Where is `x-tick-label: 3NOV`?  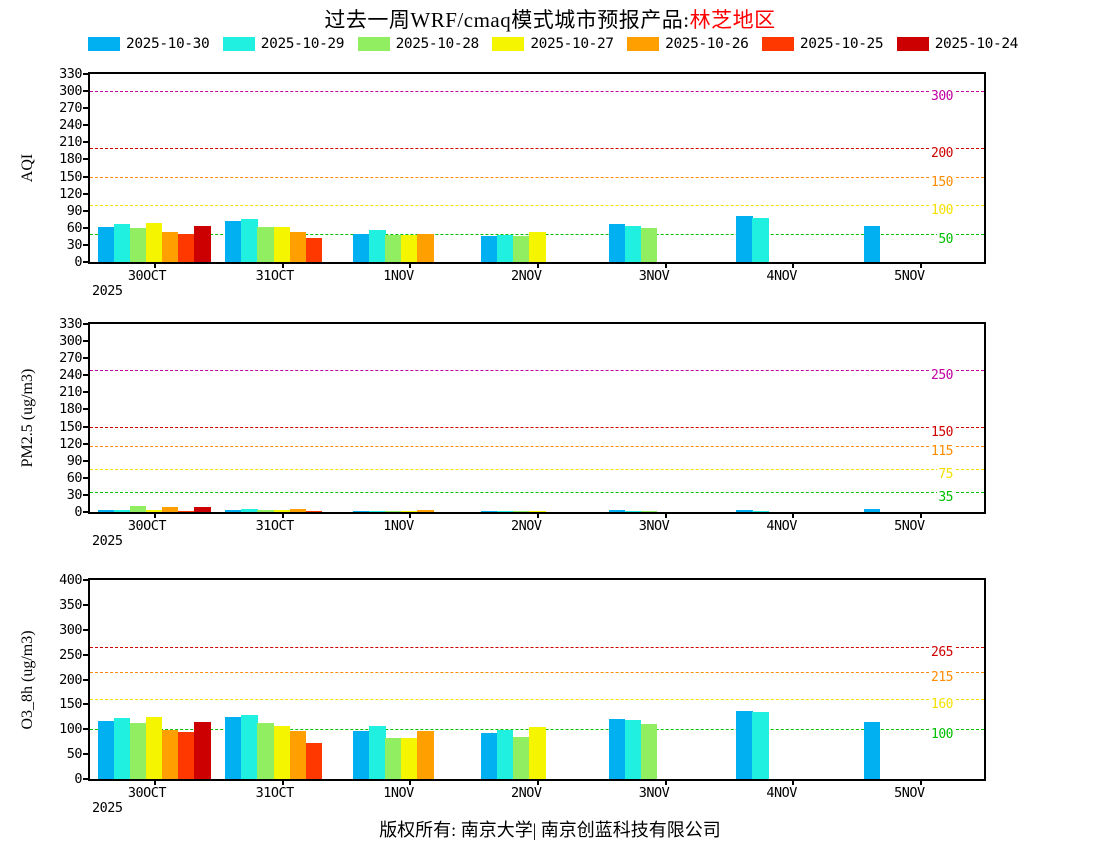
x-tick-label: 3NOV is located at coordinates (654, 276).